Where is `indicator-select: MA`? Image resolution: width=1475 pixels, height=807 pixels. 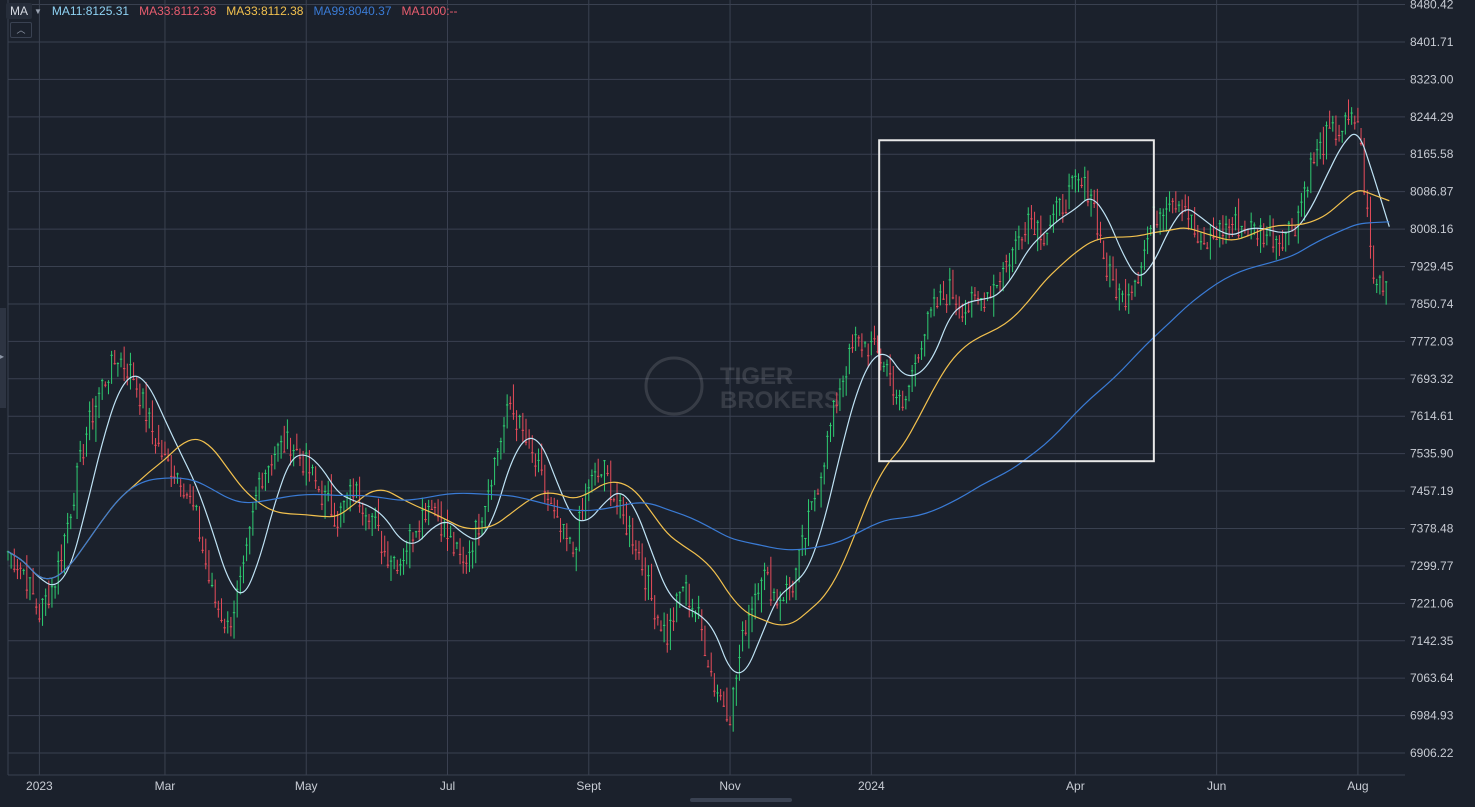
indicator-select: MA is located at coordinates (19, 11).